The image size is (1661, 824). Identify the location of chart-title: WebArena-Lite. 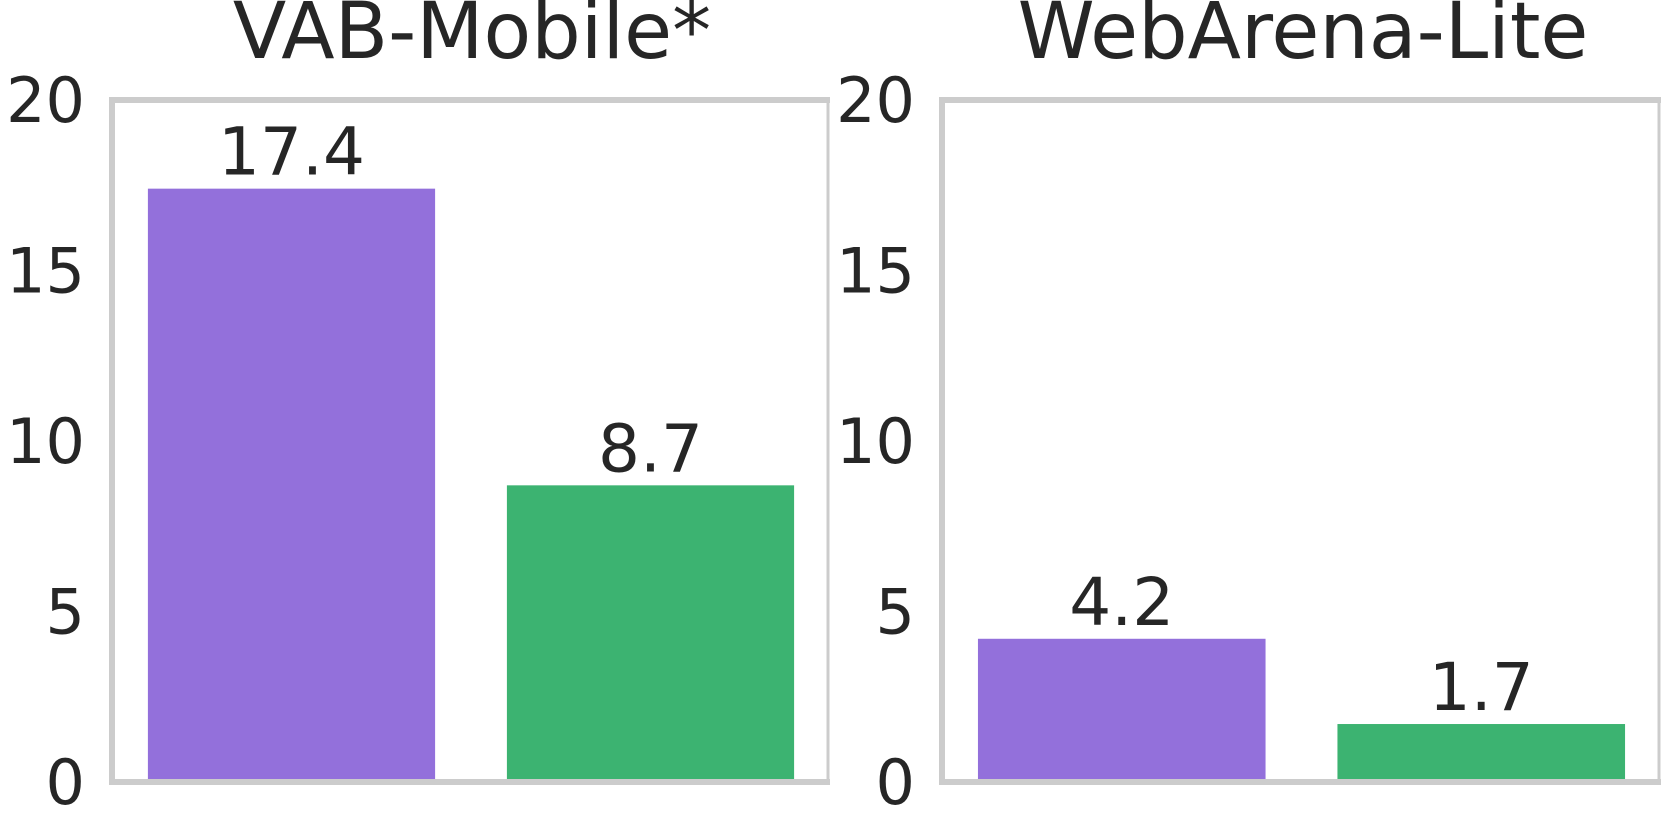
(1303, 38).